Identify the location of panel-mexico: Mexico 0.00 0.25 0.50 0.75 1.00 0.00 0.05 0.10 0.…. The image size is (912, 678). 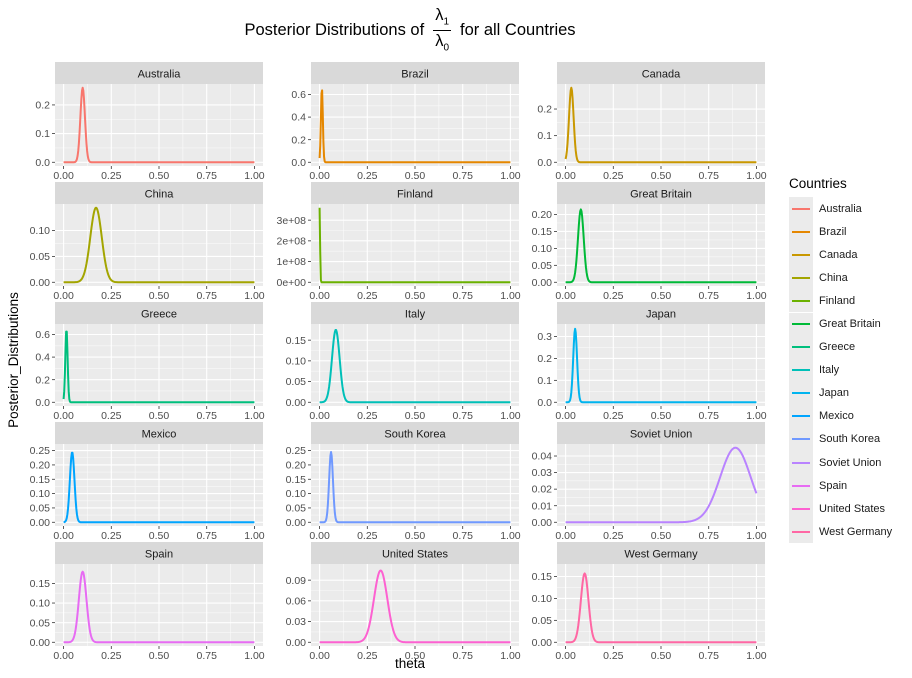
(147, 482).